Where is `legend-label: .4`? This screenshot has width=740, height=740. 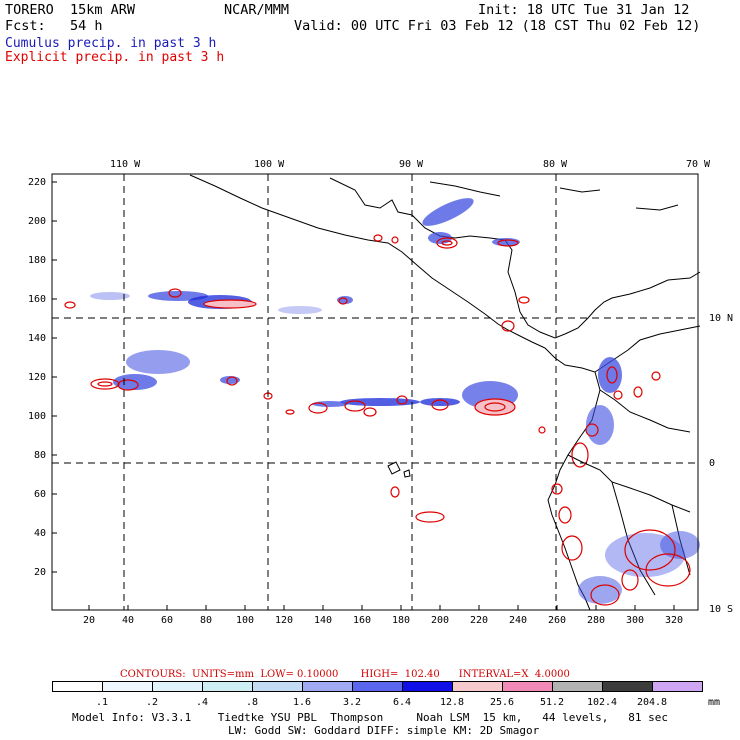
legend-label: .4 is located at coordinates (202, 702).